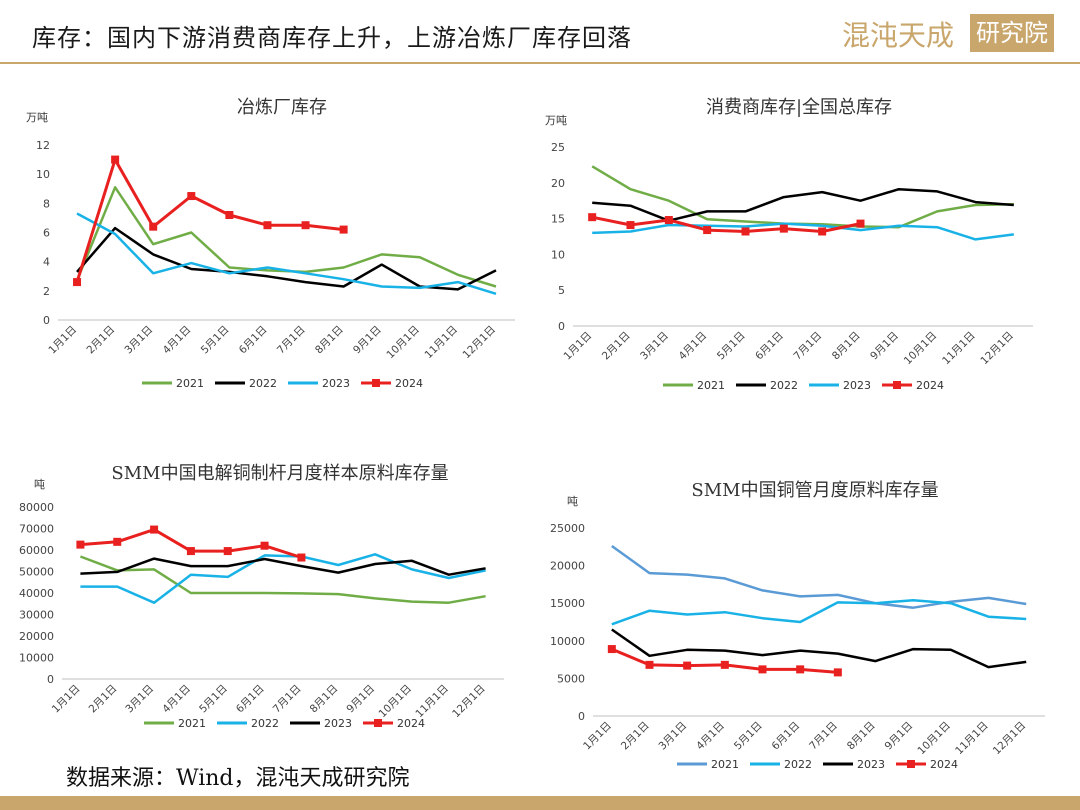 The height and width of the screenshot is (810, 1080). What do you see at coordinates (36, 593) in the screenshot?
I see `y-tick-label: 40000` at bounding box center [36, 593].